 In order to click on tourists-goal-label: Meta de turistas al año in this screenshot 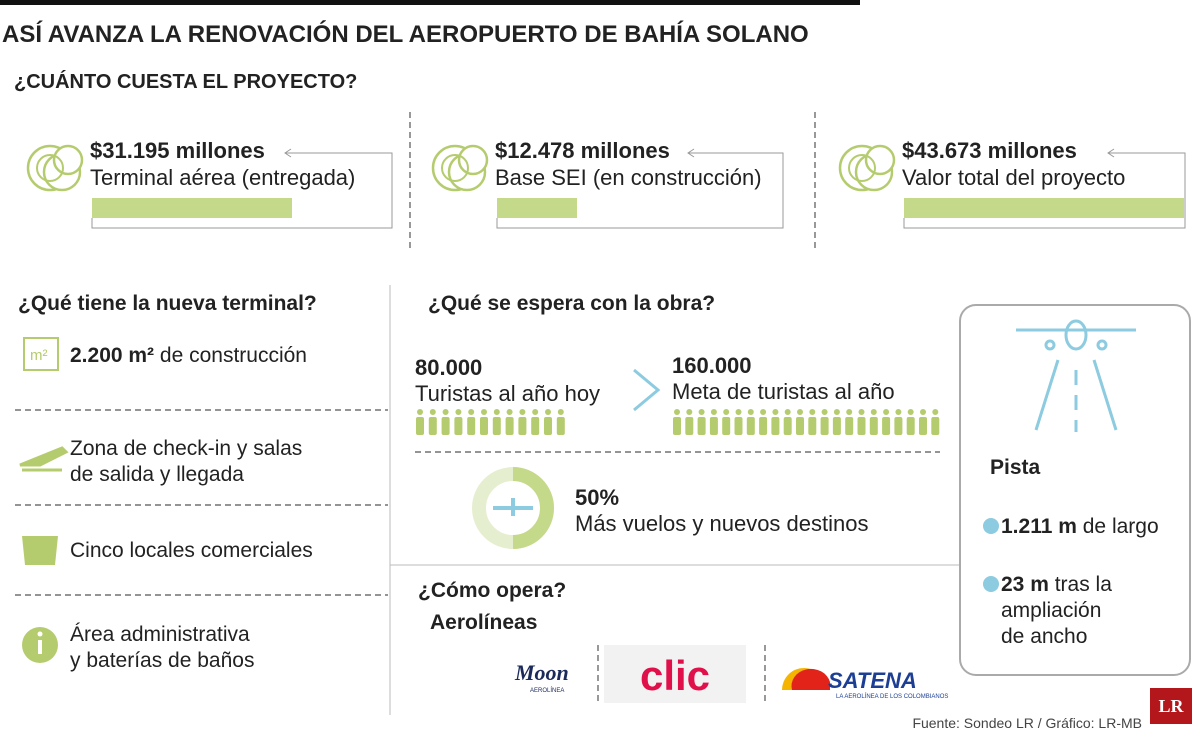, I will do `click(783, 391)`.